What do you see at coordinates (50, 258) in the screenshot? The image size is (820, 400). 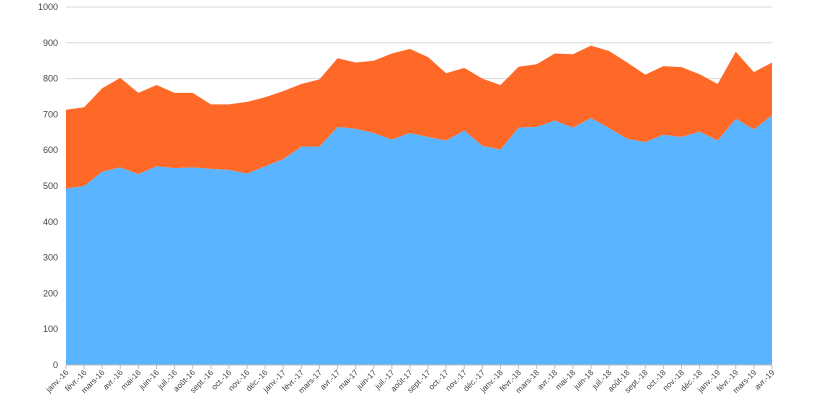 I see `y-tick-label: 300` at bounding box center [50, 258].